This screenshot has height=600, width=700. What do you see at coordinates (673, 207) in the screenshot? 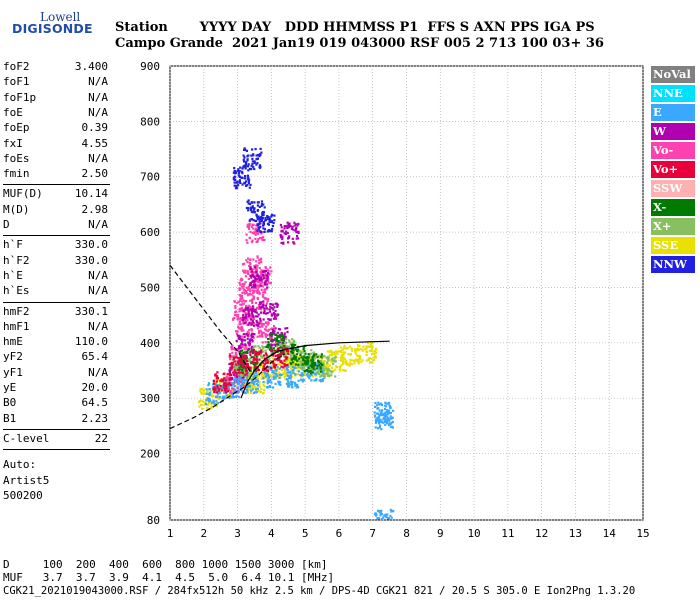
I see `legend-item-x: X-` at bounding box center [673, 207].